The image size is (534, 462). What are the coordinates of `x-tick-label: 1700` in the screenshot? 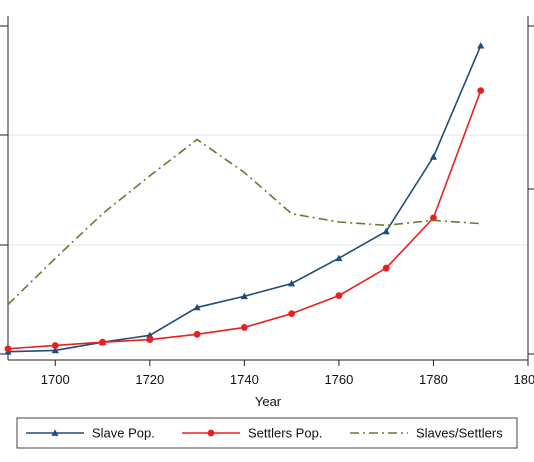 It's located at (55, 379).